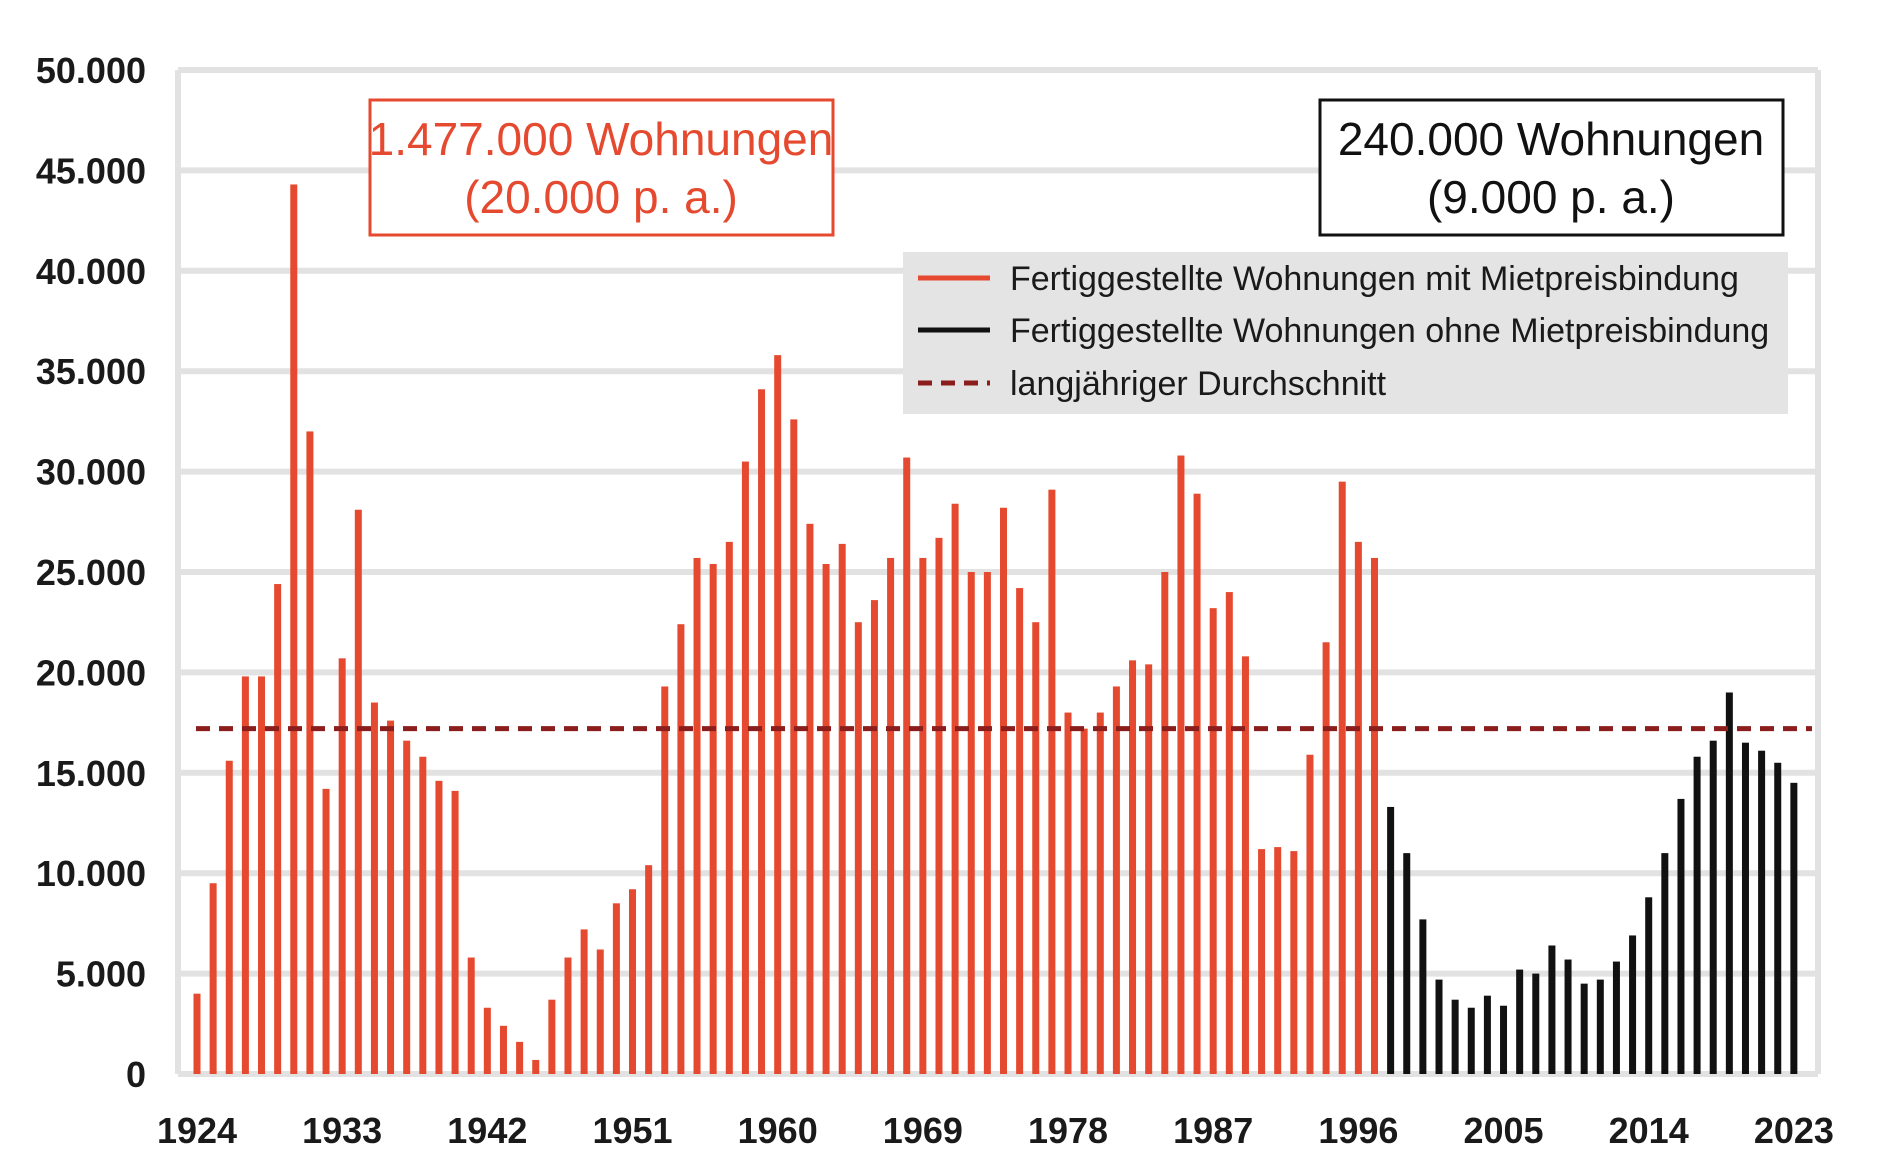 The width and height of the screenshot is (1886, 1174). I want to click on legend-label-average: langjähriger Durchschnitt, so click(1198, 384).